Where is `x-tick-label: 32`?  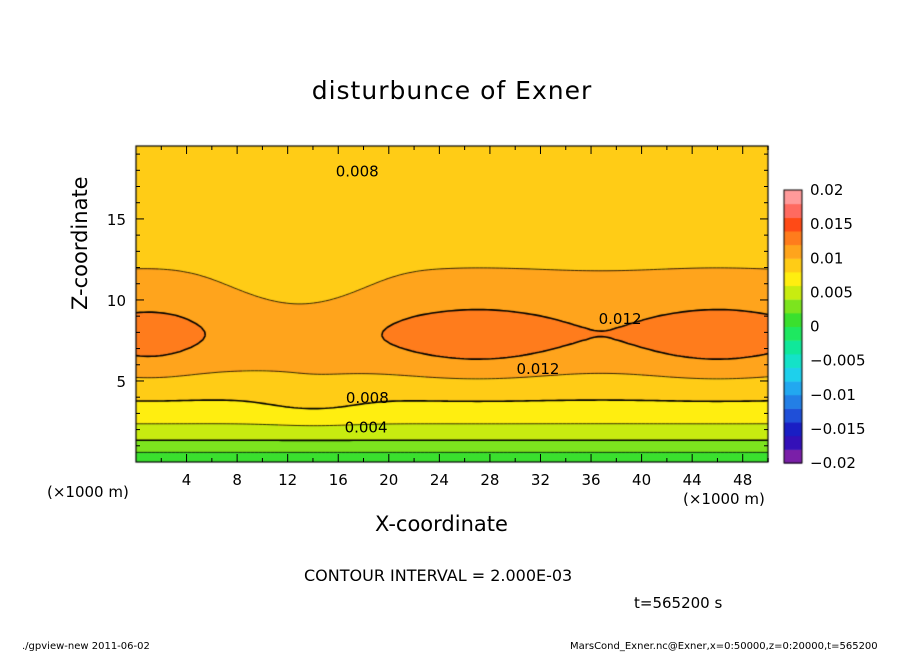 x-tick-label: 32 is located at coordinates (540, 480).